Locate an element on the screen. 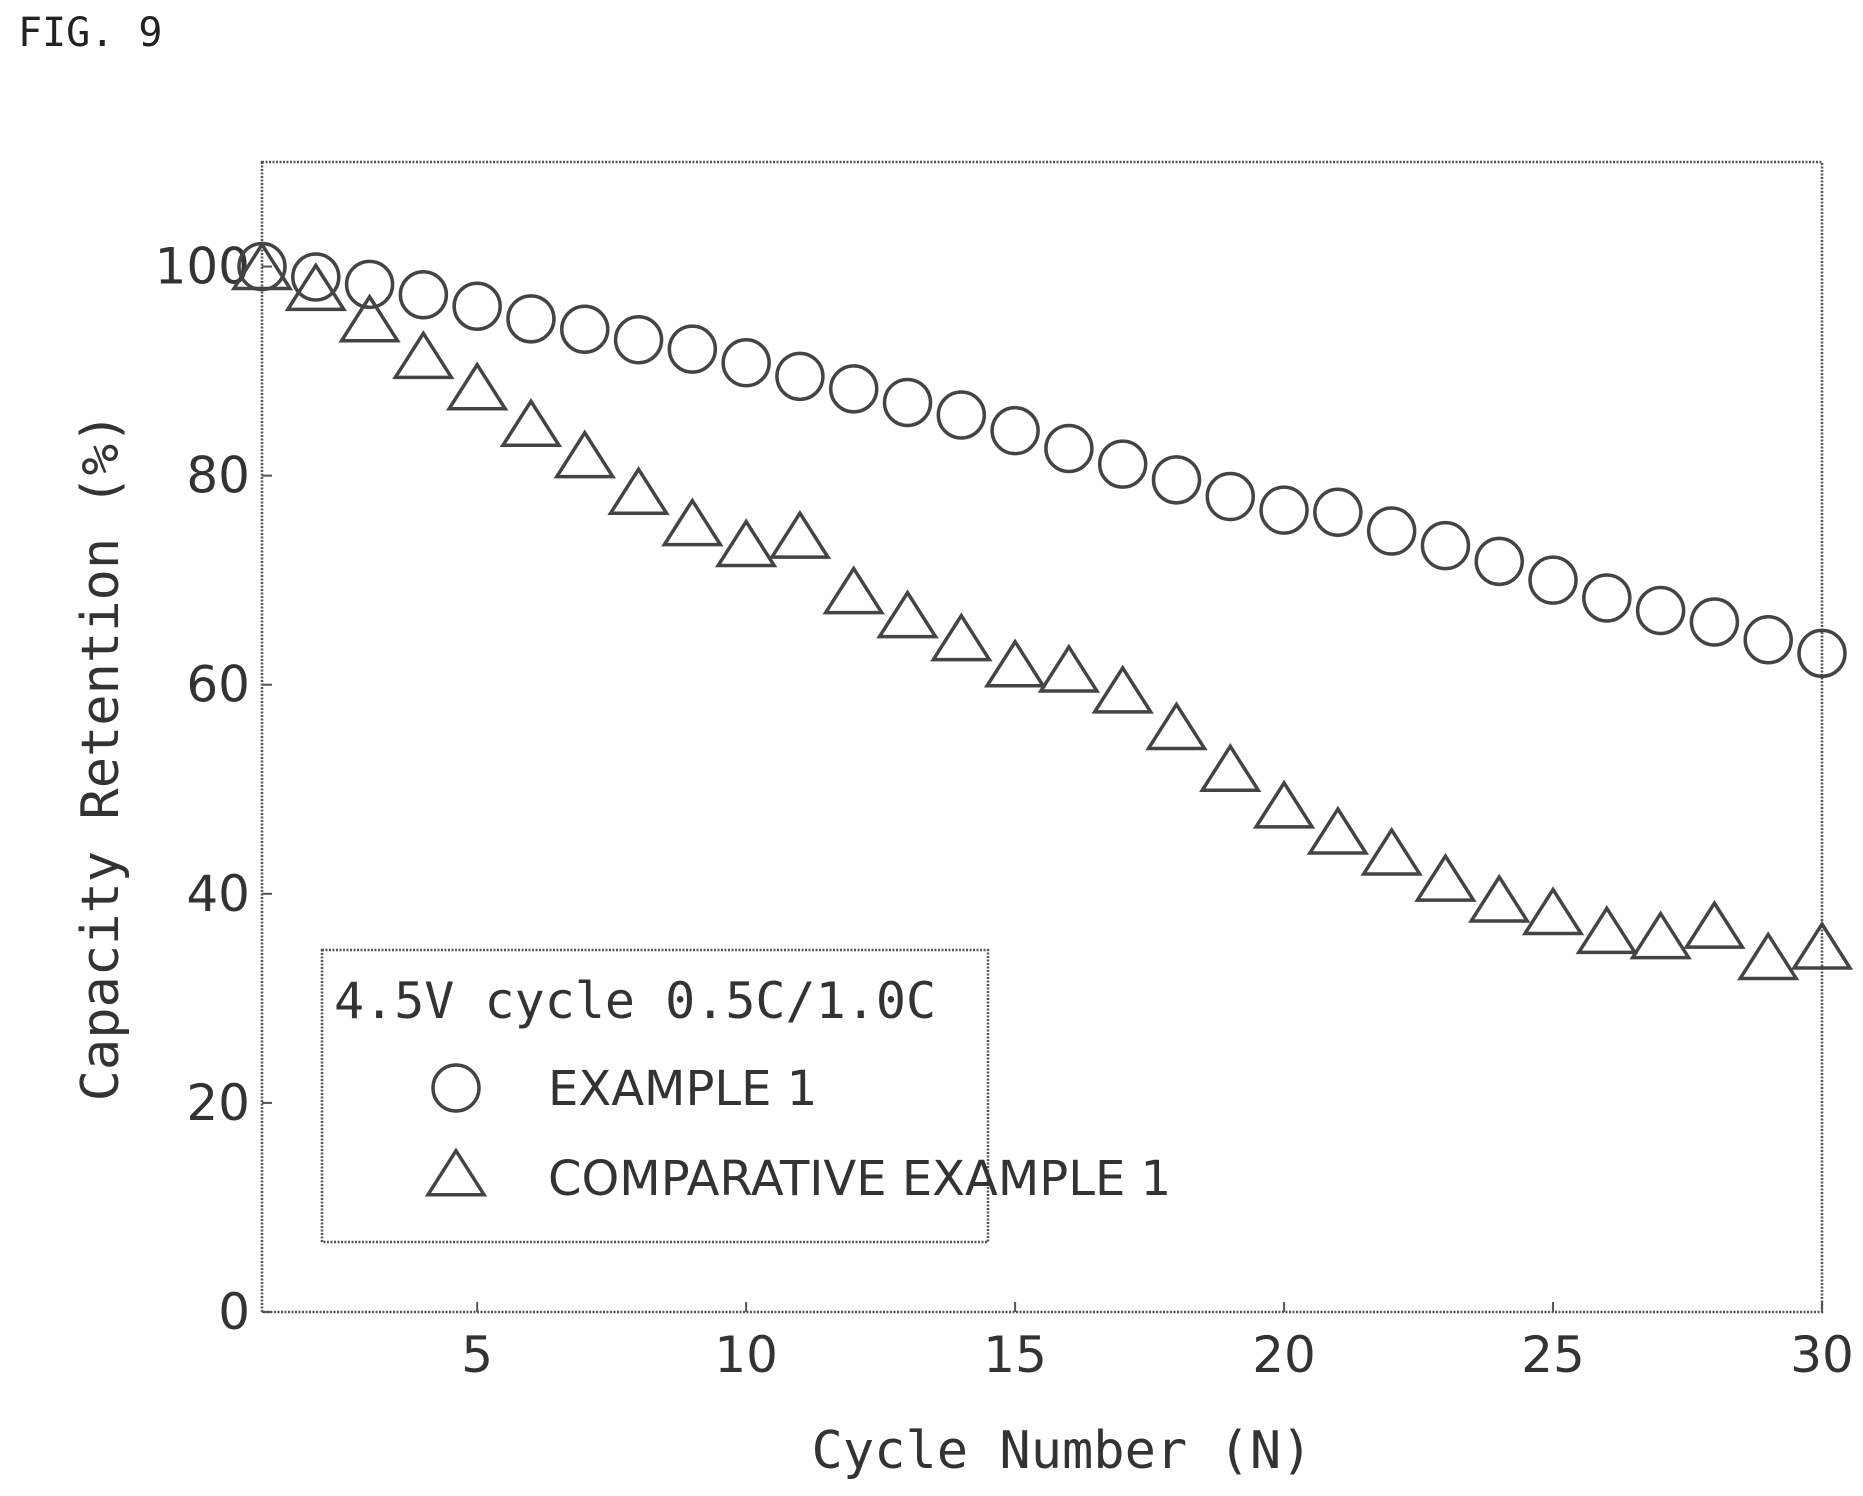 Image resolution: width=1863 pixels, height=1496 pixels. legend-label: EXAMPLE 1 is located at coordinates (682, 1089).